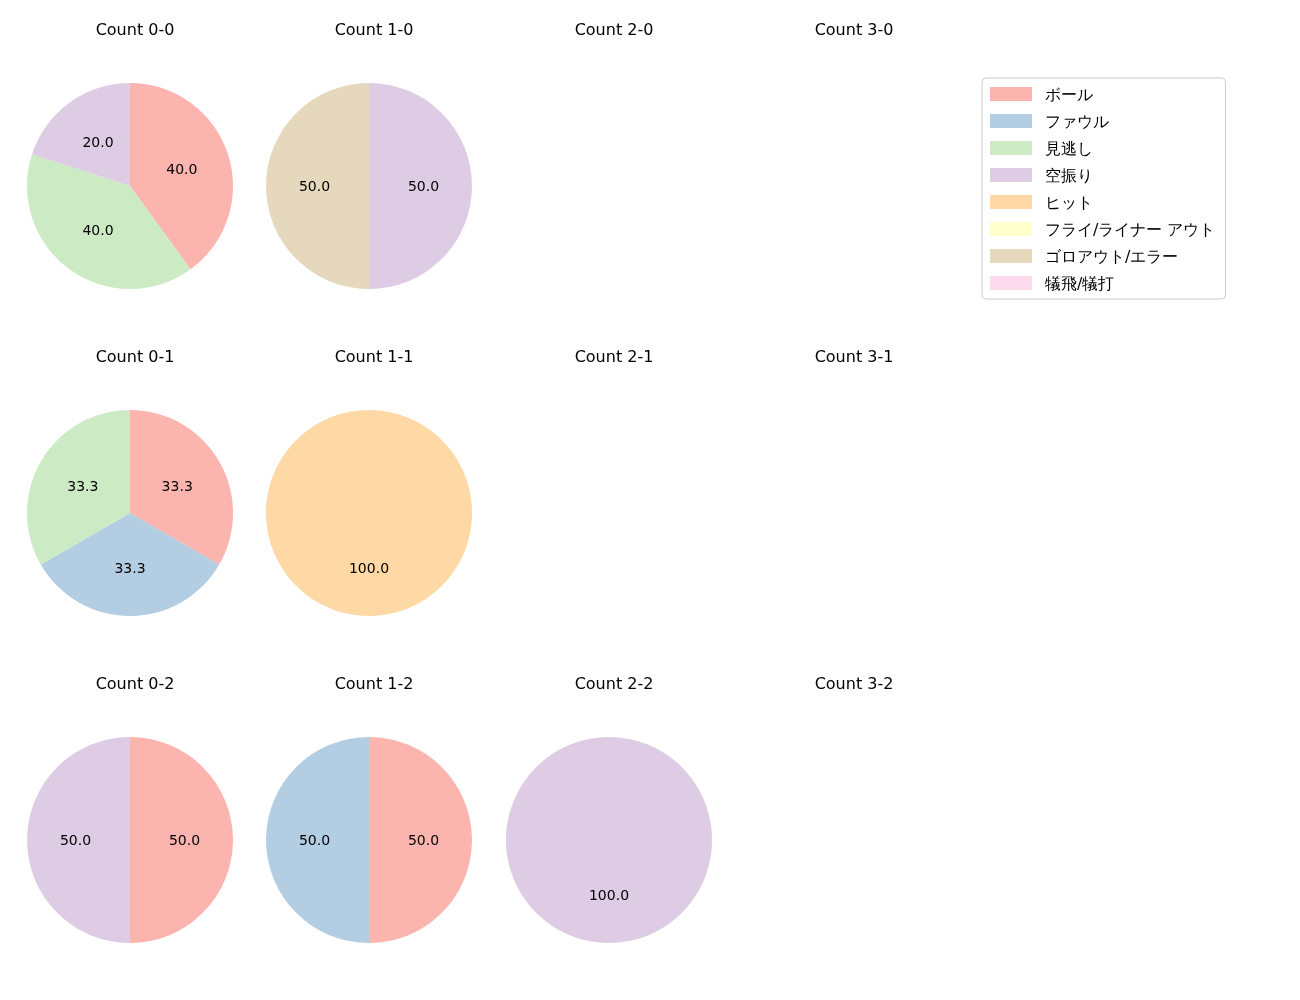  I want to click on legend-label: ゴロアウト/エラー, so click(1112, 256).